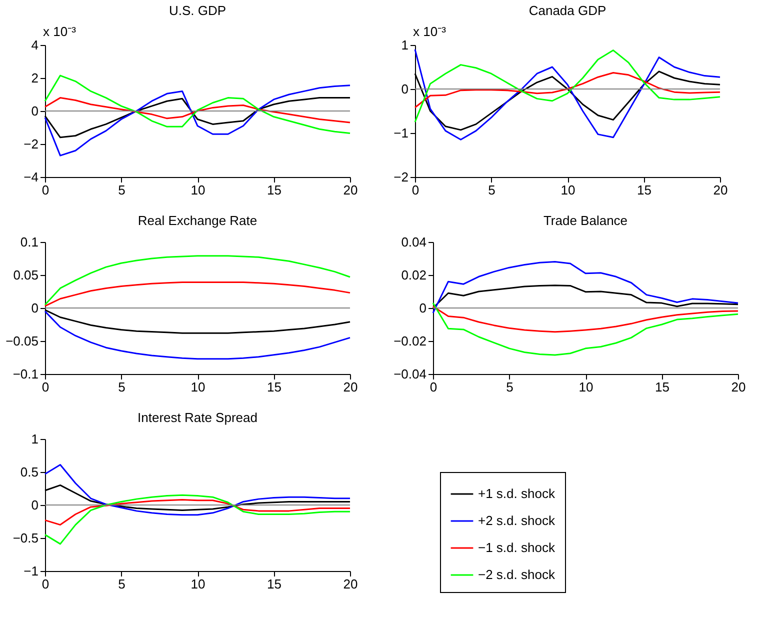 The image size is (778, 618). I want to click on y-tick-label: −0.04, so click(410, 374).